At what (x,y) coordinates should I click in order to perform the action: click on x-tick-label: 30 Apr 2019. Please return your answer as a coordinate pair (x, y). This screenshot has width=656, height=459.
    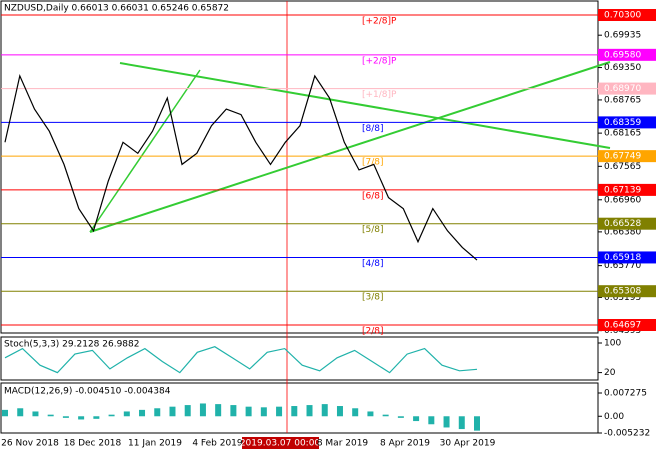
    Looking at the image, I should click on (468, 444).